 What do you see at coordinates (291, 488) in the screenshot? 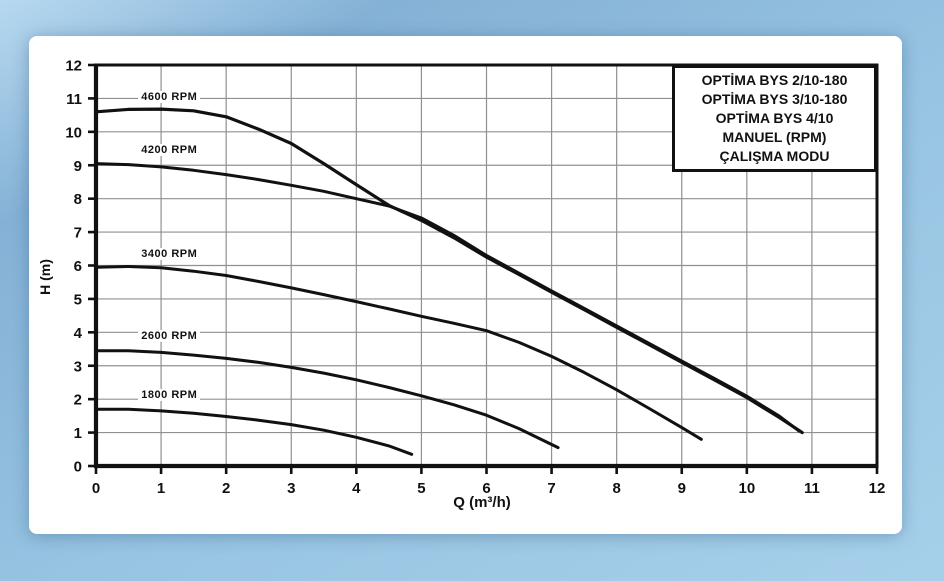
I see `x-tick-label: 3` at bounding box center [291, 488].